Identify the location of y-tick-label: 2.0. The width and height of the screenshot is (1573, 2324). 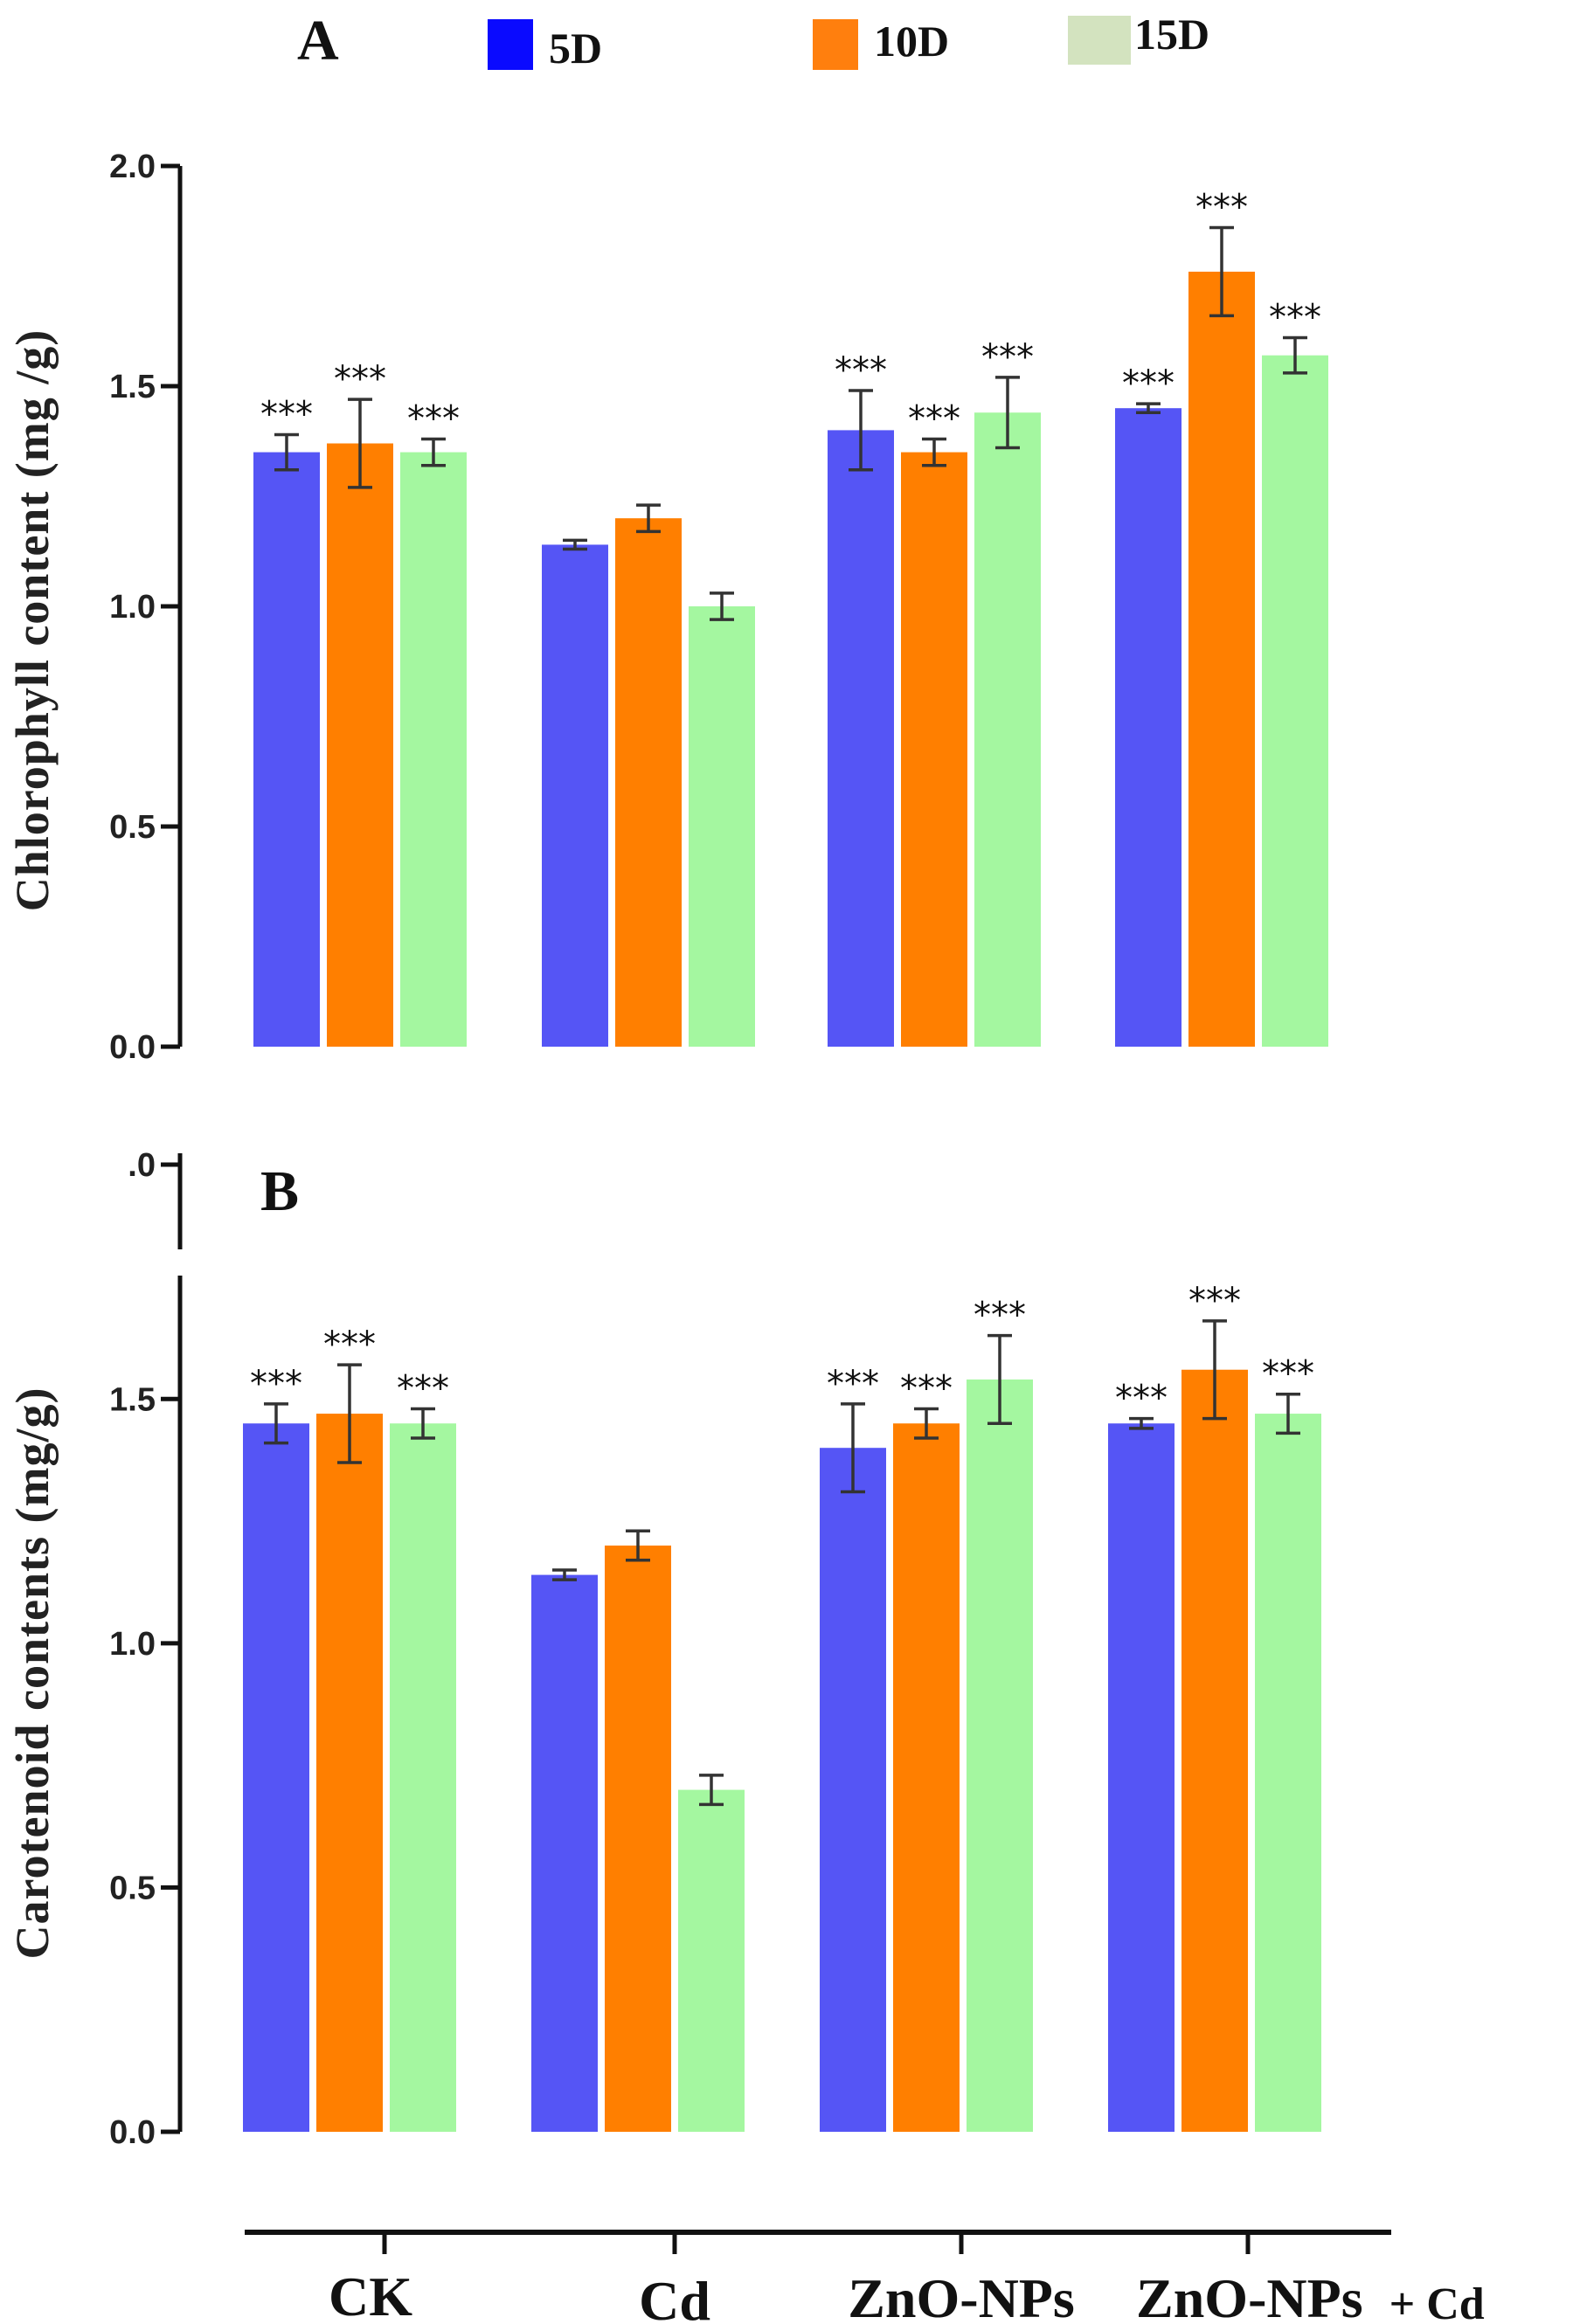
(132, 167).